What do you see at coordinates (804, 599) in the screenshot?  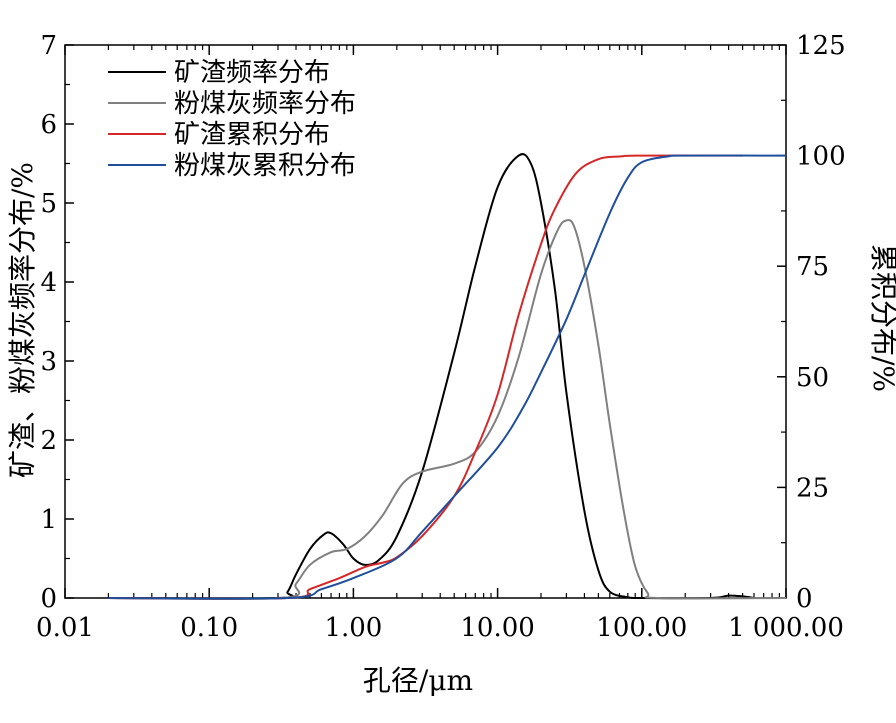 I see `y-right-tick-label: 0` at bounding box center [804, 599].